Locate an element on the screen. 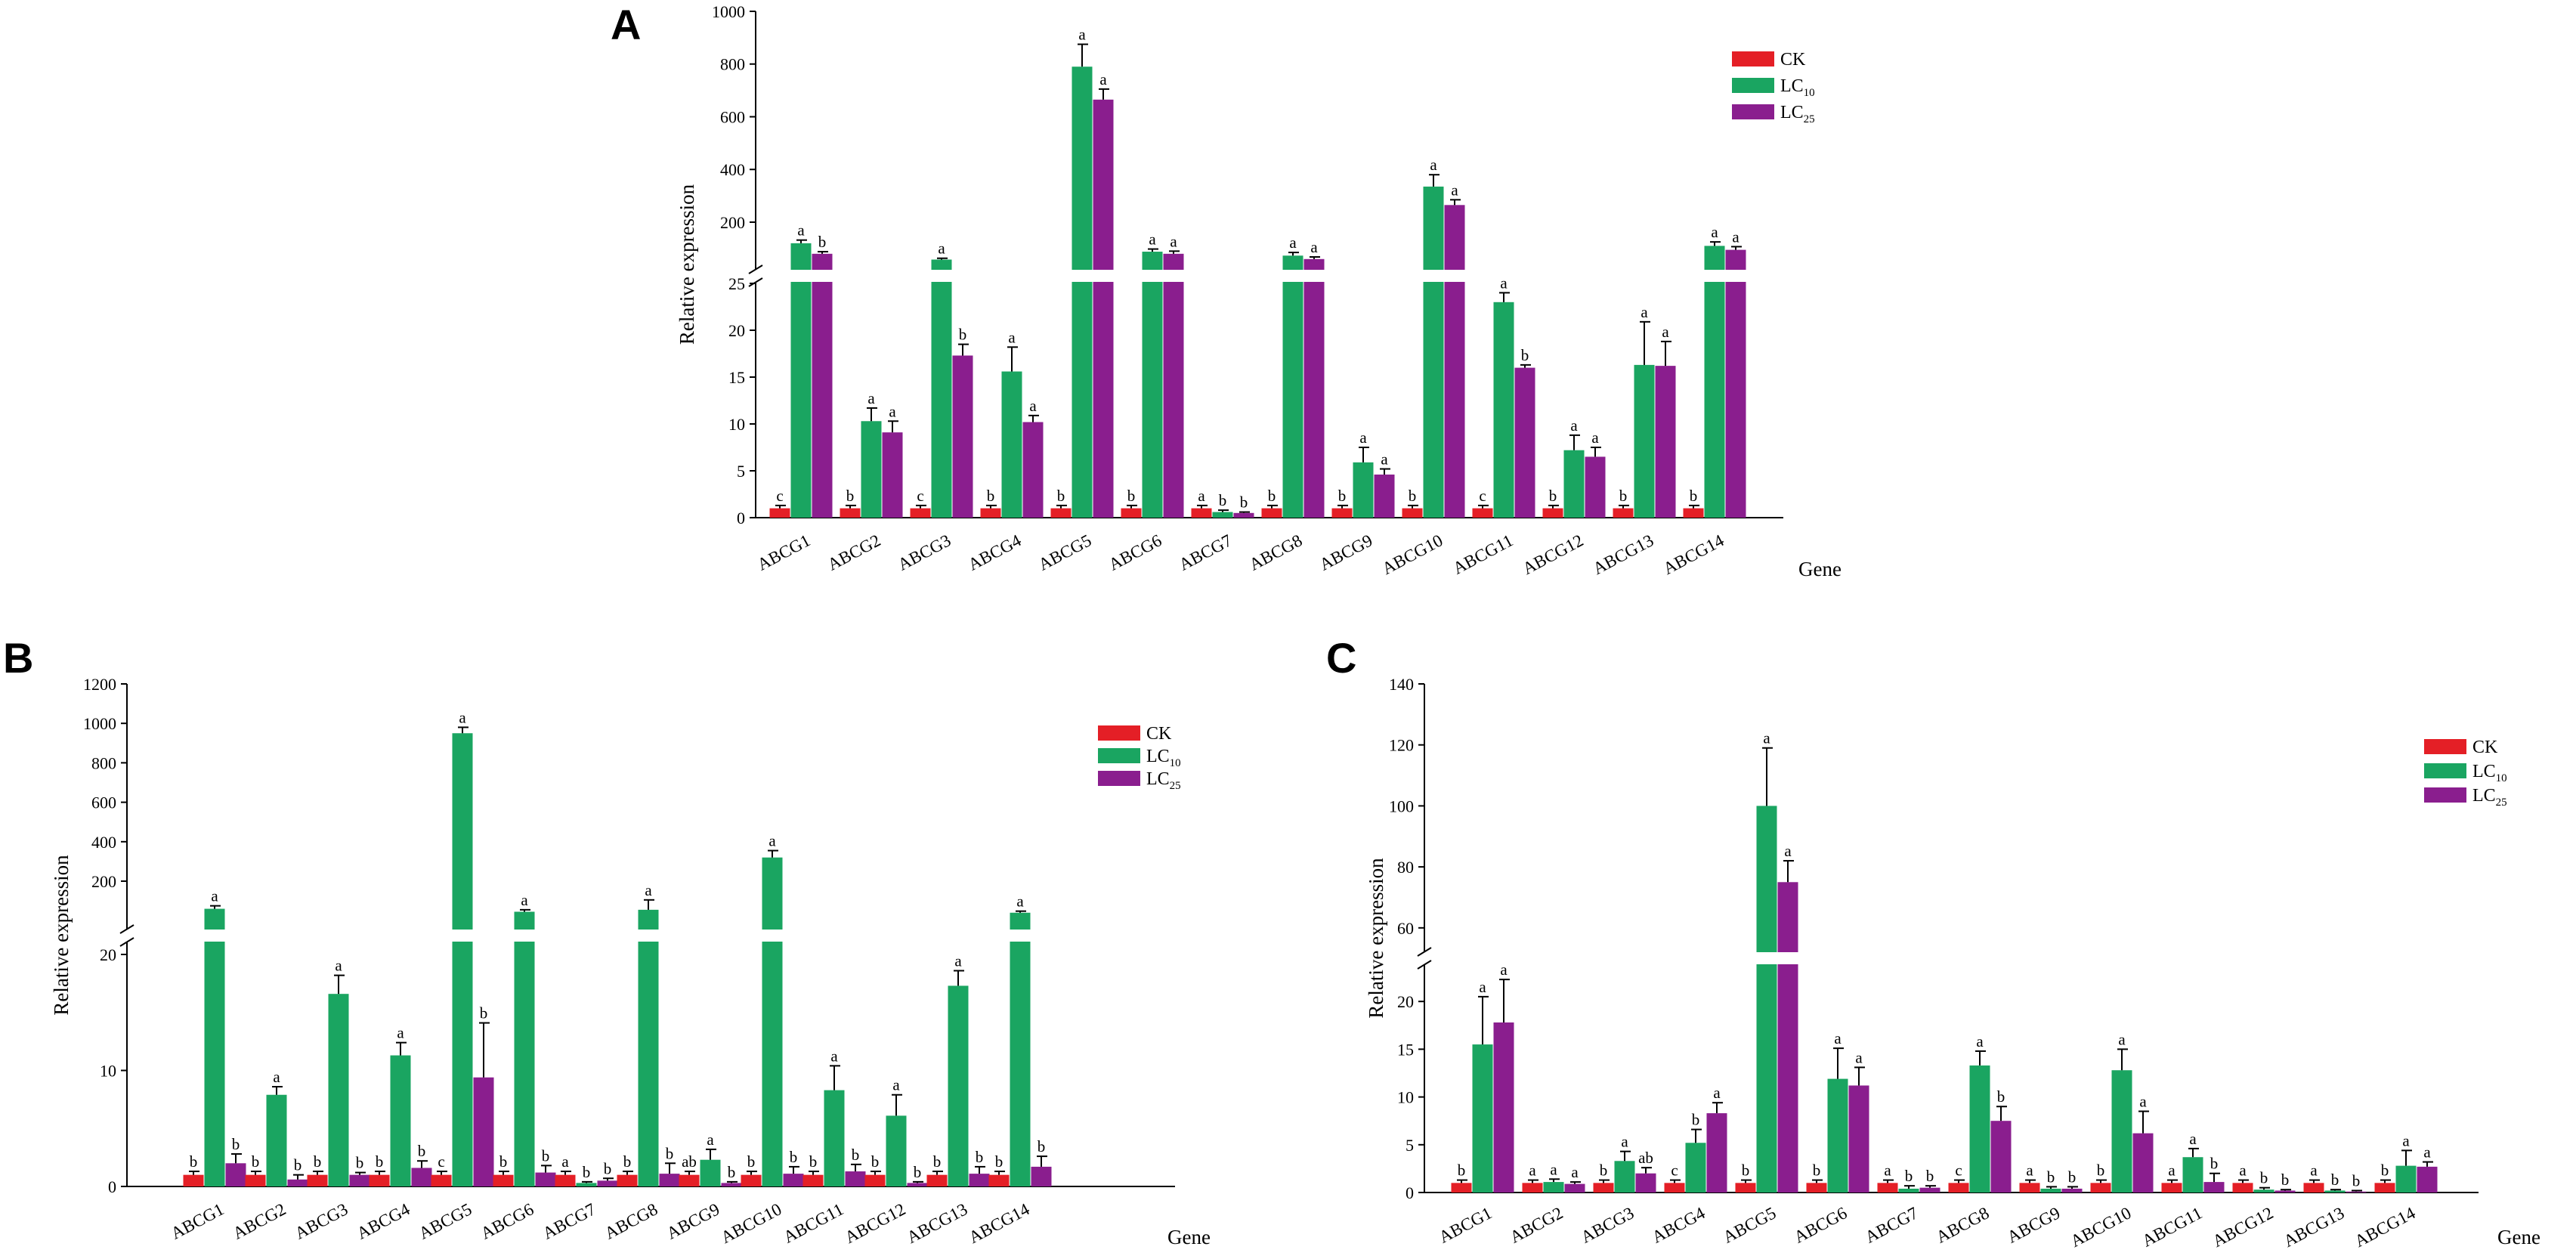  x-axis-title: Gene is located at coordinates (1189, 1237).